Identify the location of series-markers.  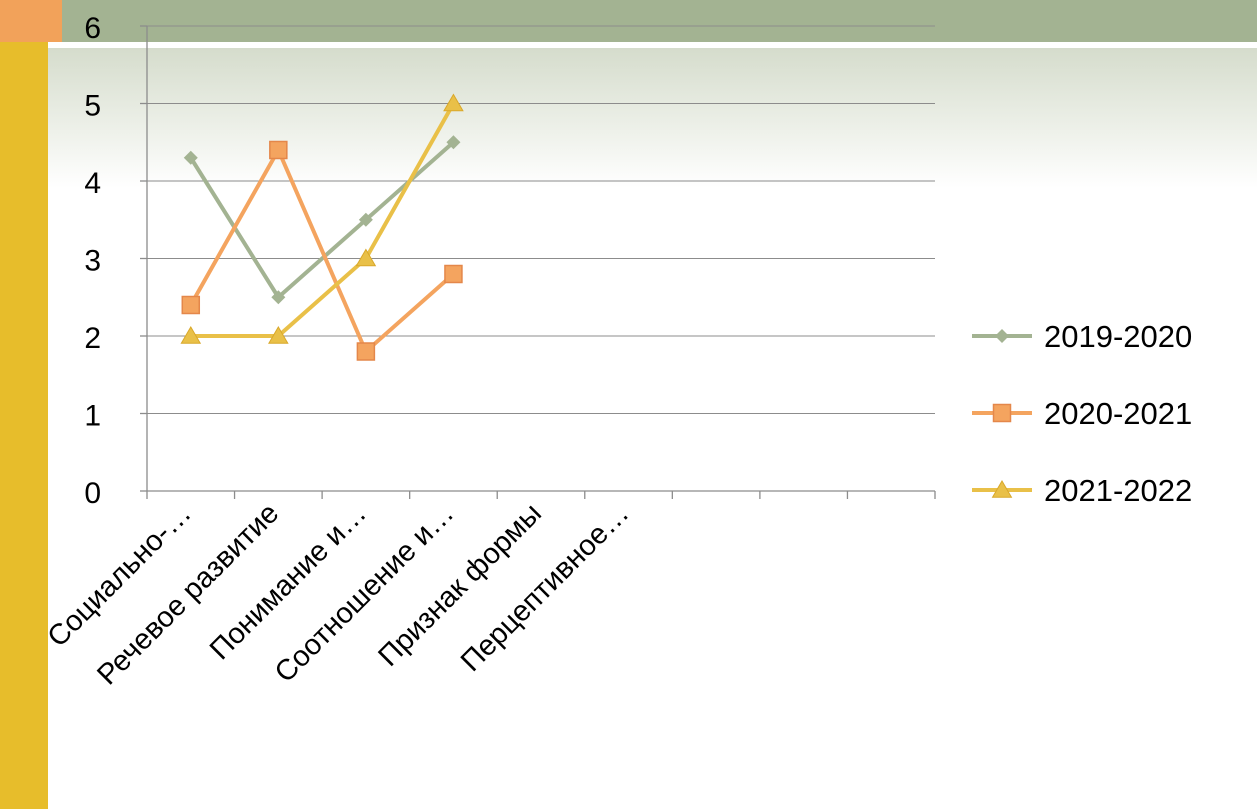
(322, 227).